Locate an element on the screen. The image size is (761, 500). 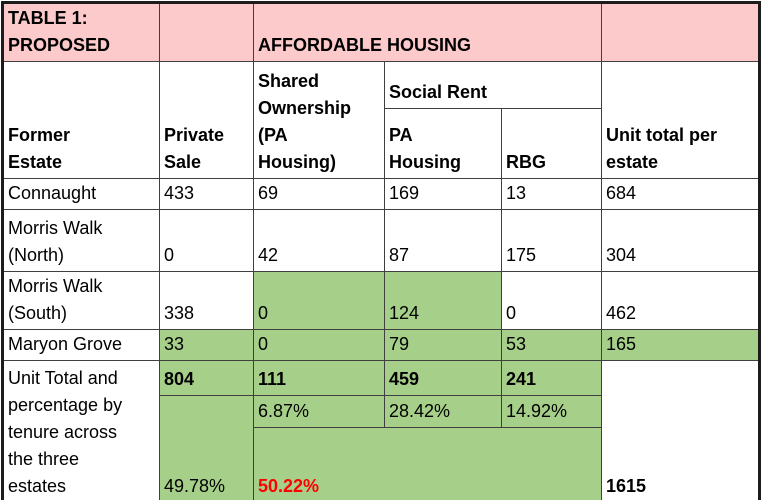
mw-north-shared-ownership: 42 is located at coordinates (319, 240).